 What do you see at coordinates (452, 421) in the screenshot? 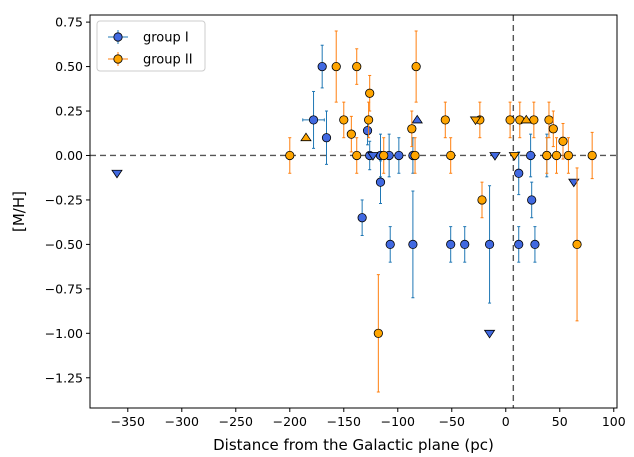
I see `x-tick-label: −50` at bounding box center [452, 421].